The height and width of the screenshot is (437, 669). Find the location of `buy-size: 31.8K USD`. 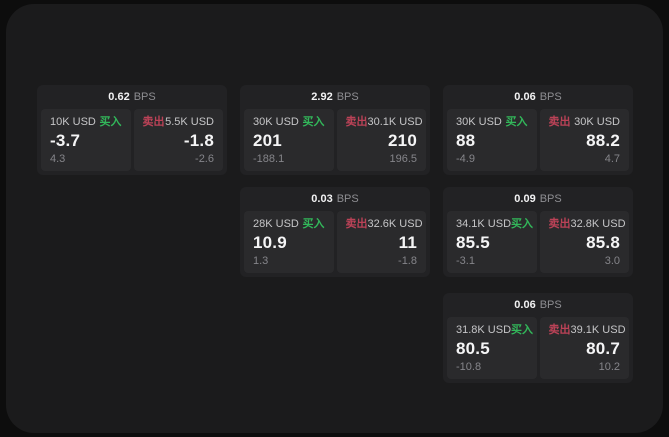

buy-size: 31.8K USD is located at coordinates (484, 330).